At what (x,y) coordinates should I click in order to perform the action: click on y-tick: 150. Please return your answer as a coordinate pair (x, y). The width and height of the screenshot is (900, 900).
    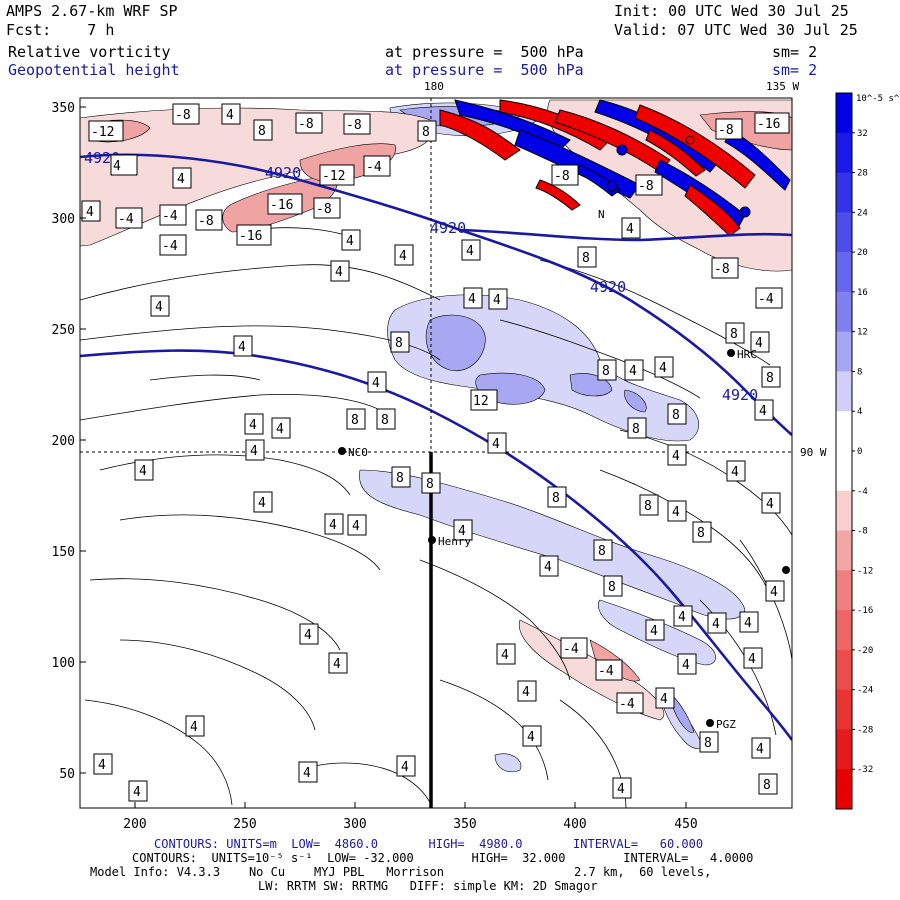
    Looking at the image, I should click on (69, 552).